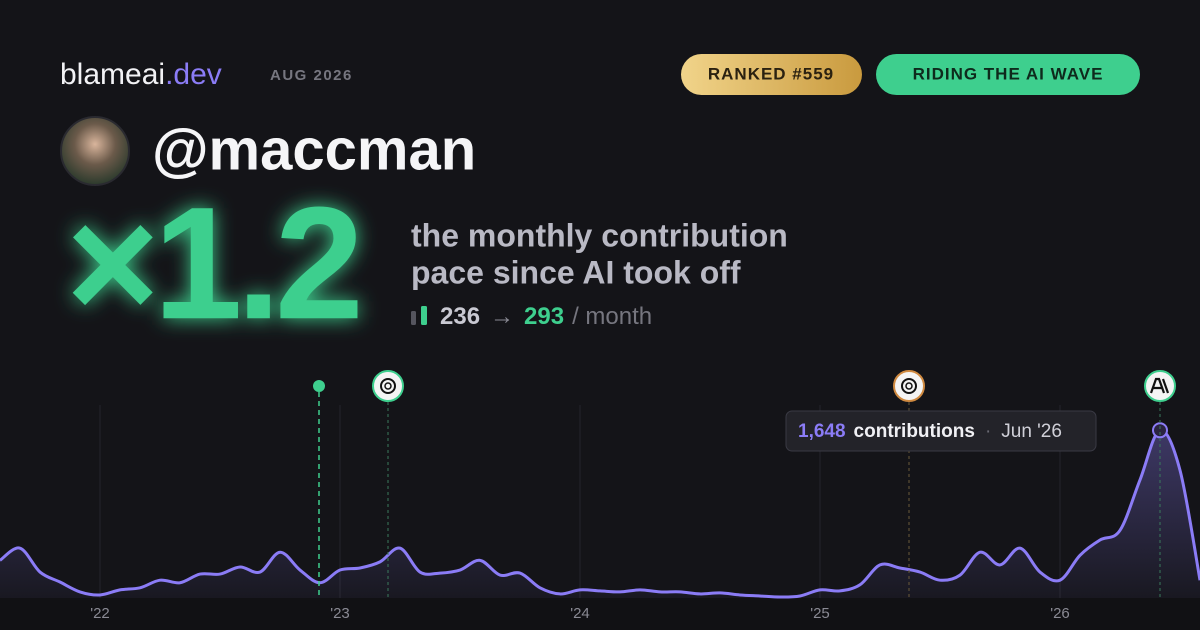 Image resolution: width=1200 pixels, height=630 pixels. Describe the element at coordinates (580, 613) in the screenshot. I see `x-tick-label: '24` at that location.